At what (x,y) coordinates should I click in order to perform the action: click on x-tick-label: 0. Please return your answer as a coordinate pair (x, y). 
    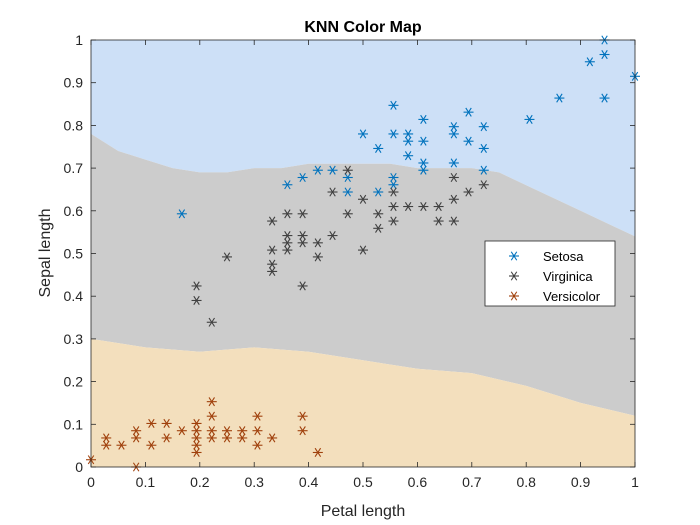
    Looking at the image, I should click on (91, 482).